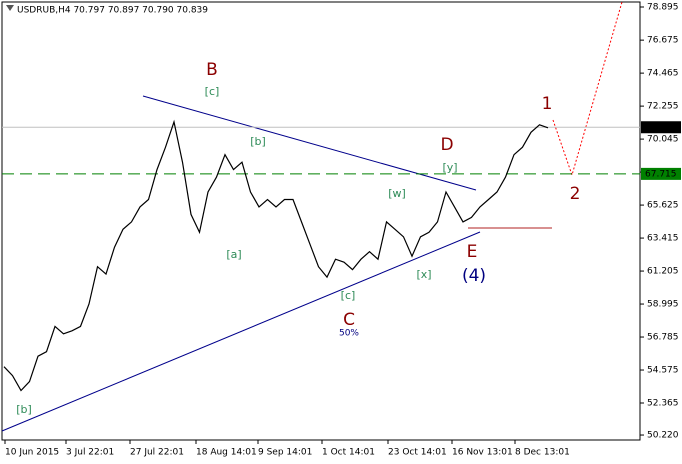 Image resolution: width=682 pixels, height=464 pixels. I want to click on x-tick-label: 18 Aug 14:01, so click(226, 453).